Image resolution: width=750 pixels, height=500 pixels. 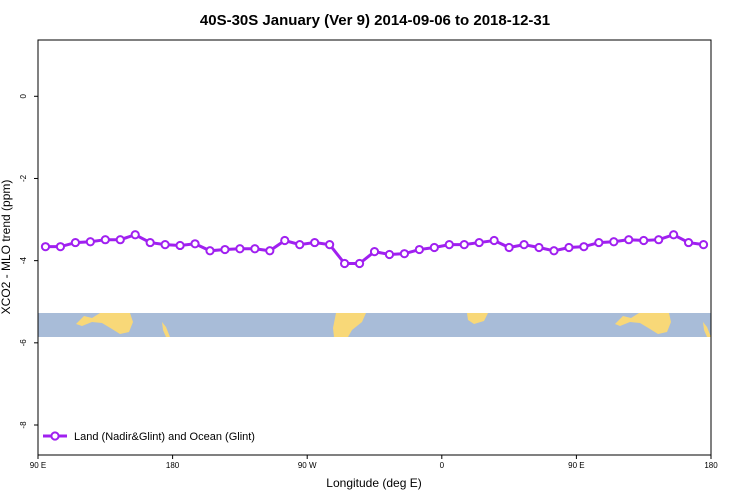 What do you see at coordinates (373, 483) in the screenshot?
I see `x-axis-label: Longitude (deg E)` at bounding box center [373, 483].